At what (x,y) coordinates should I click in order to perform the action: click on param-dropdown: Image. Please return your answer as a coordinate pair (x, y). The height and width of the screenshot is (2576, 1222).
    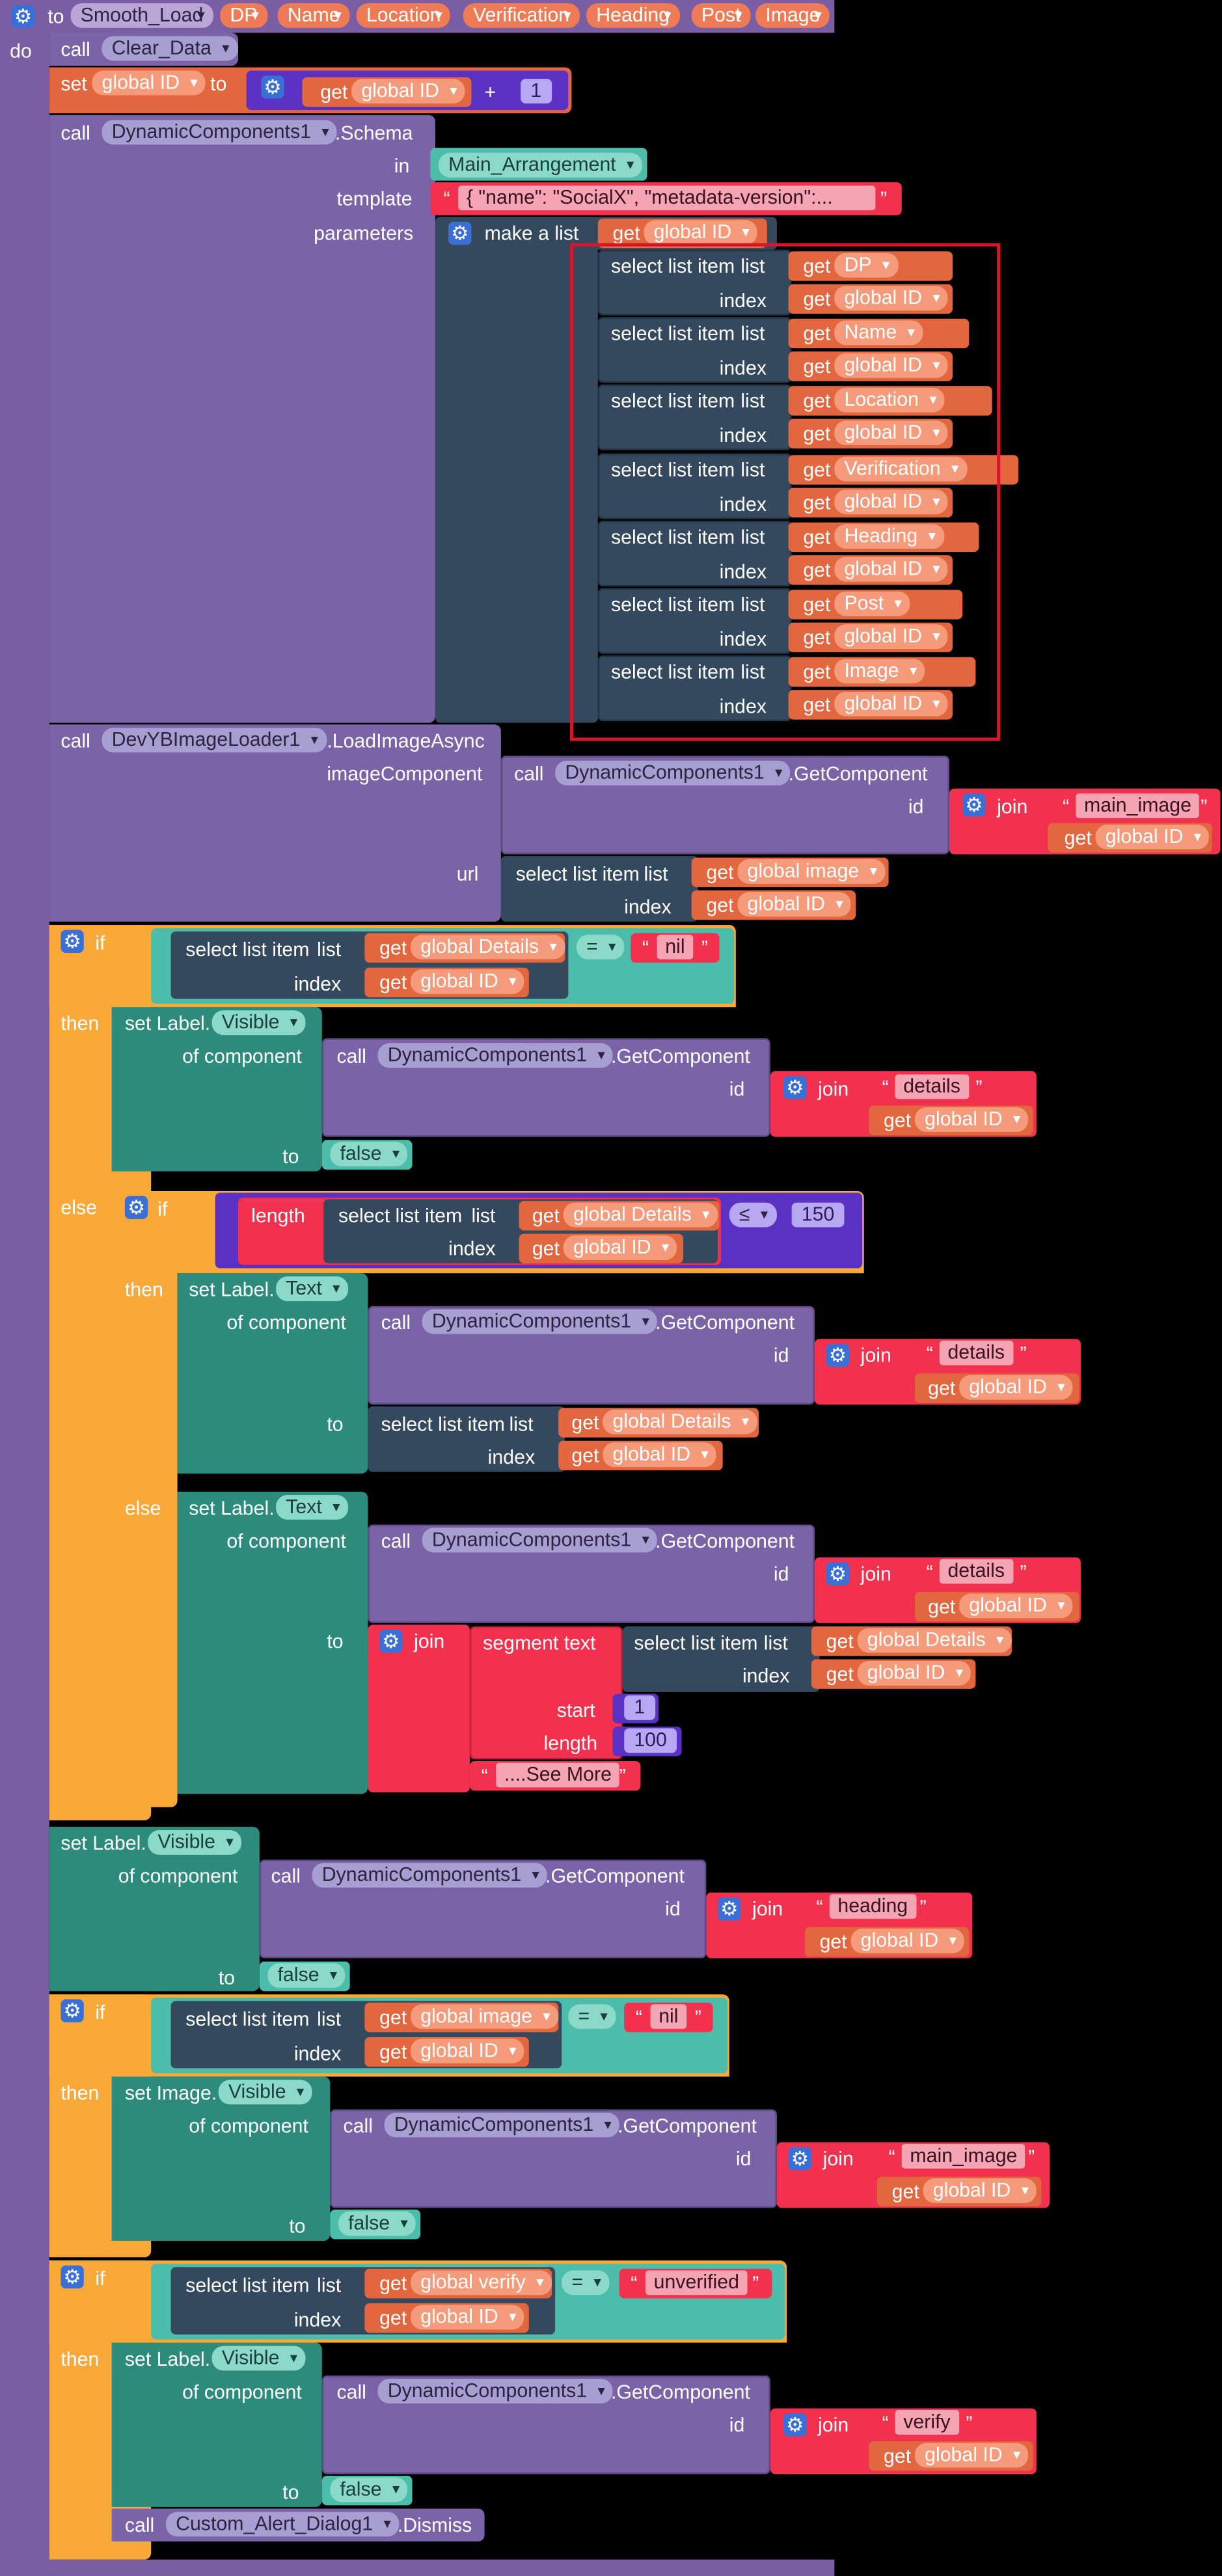
    Looking at the image, I should click on (880, 672).